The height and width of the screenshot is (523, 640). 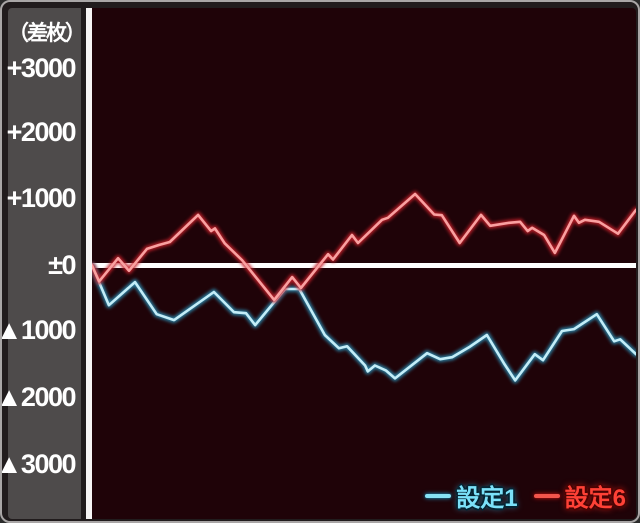 What do you see at coordinates (47, 33) in the screenshot?
I see `y-axis-unit-label: （差枚）` at bounding box center [47, 33].